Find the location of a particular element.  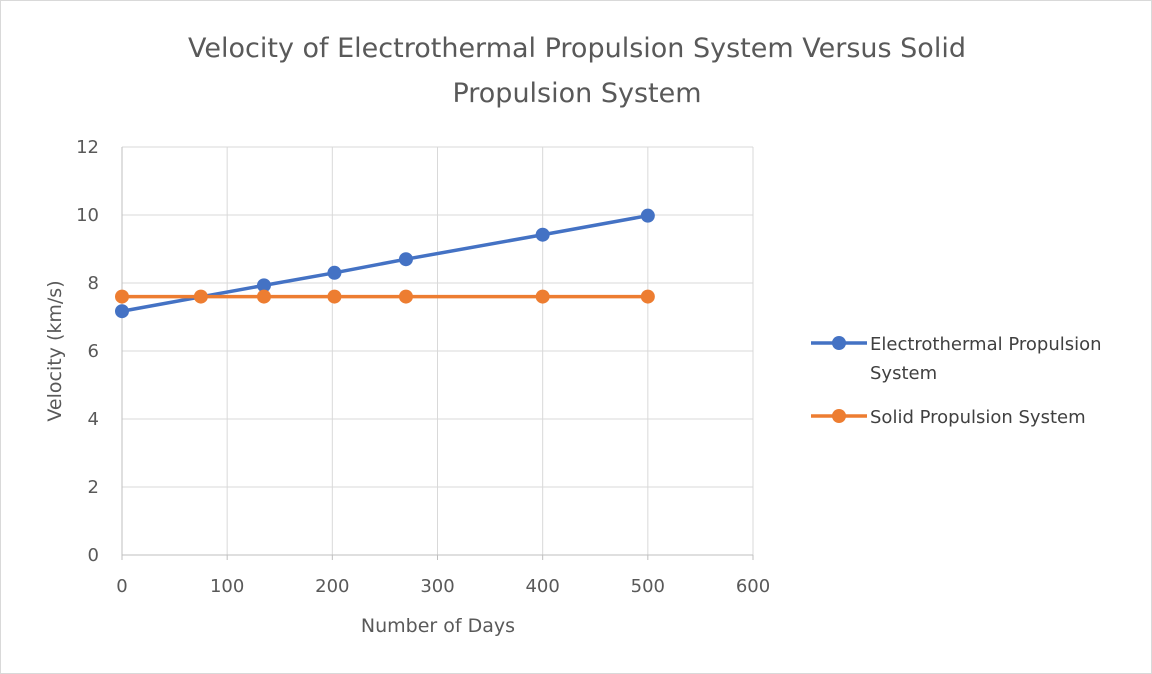

chart-title-line-2: Propulsion System is located at coordinates (576, 93).